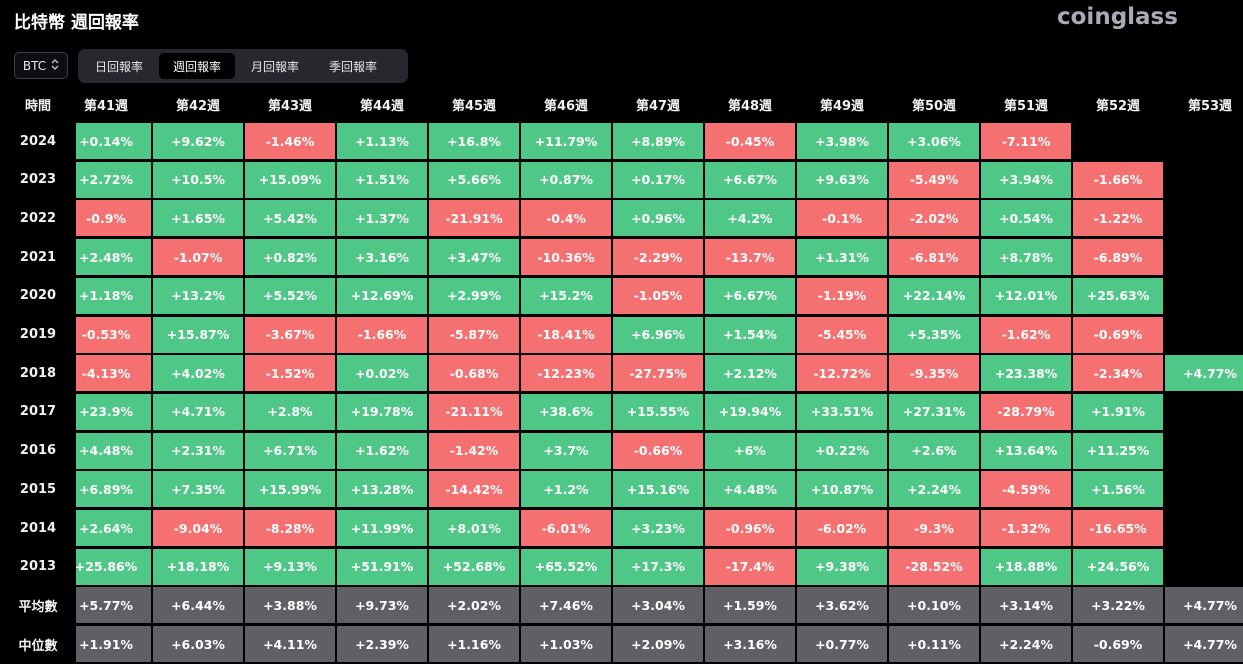  Describe the element at coordinates (658, 334) in the screenshot. I see `return-cell: +6.96%` at that location.